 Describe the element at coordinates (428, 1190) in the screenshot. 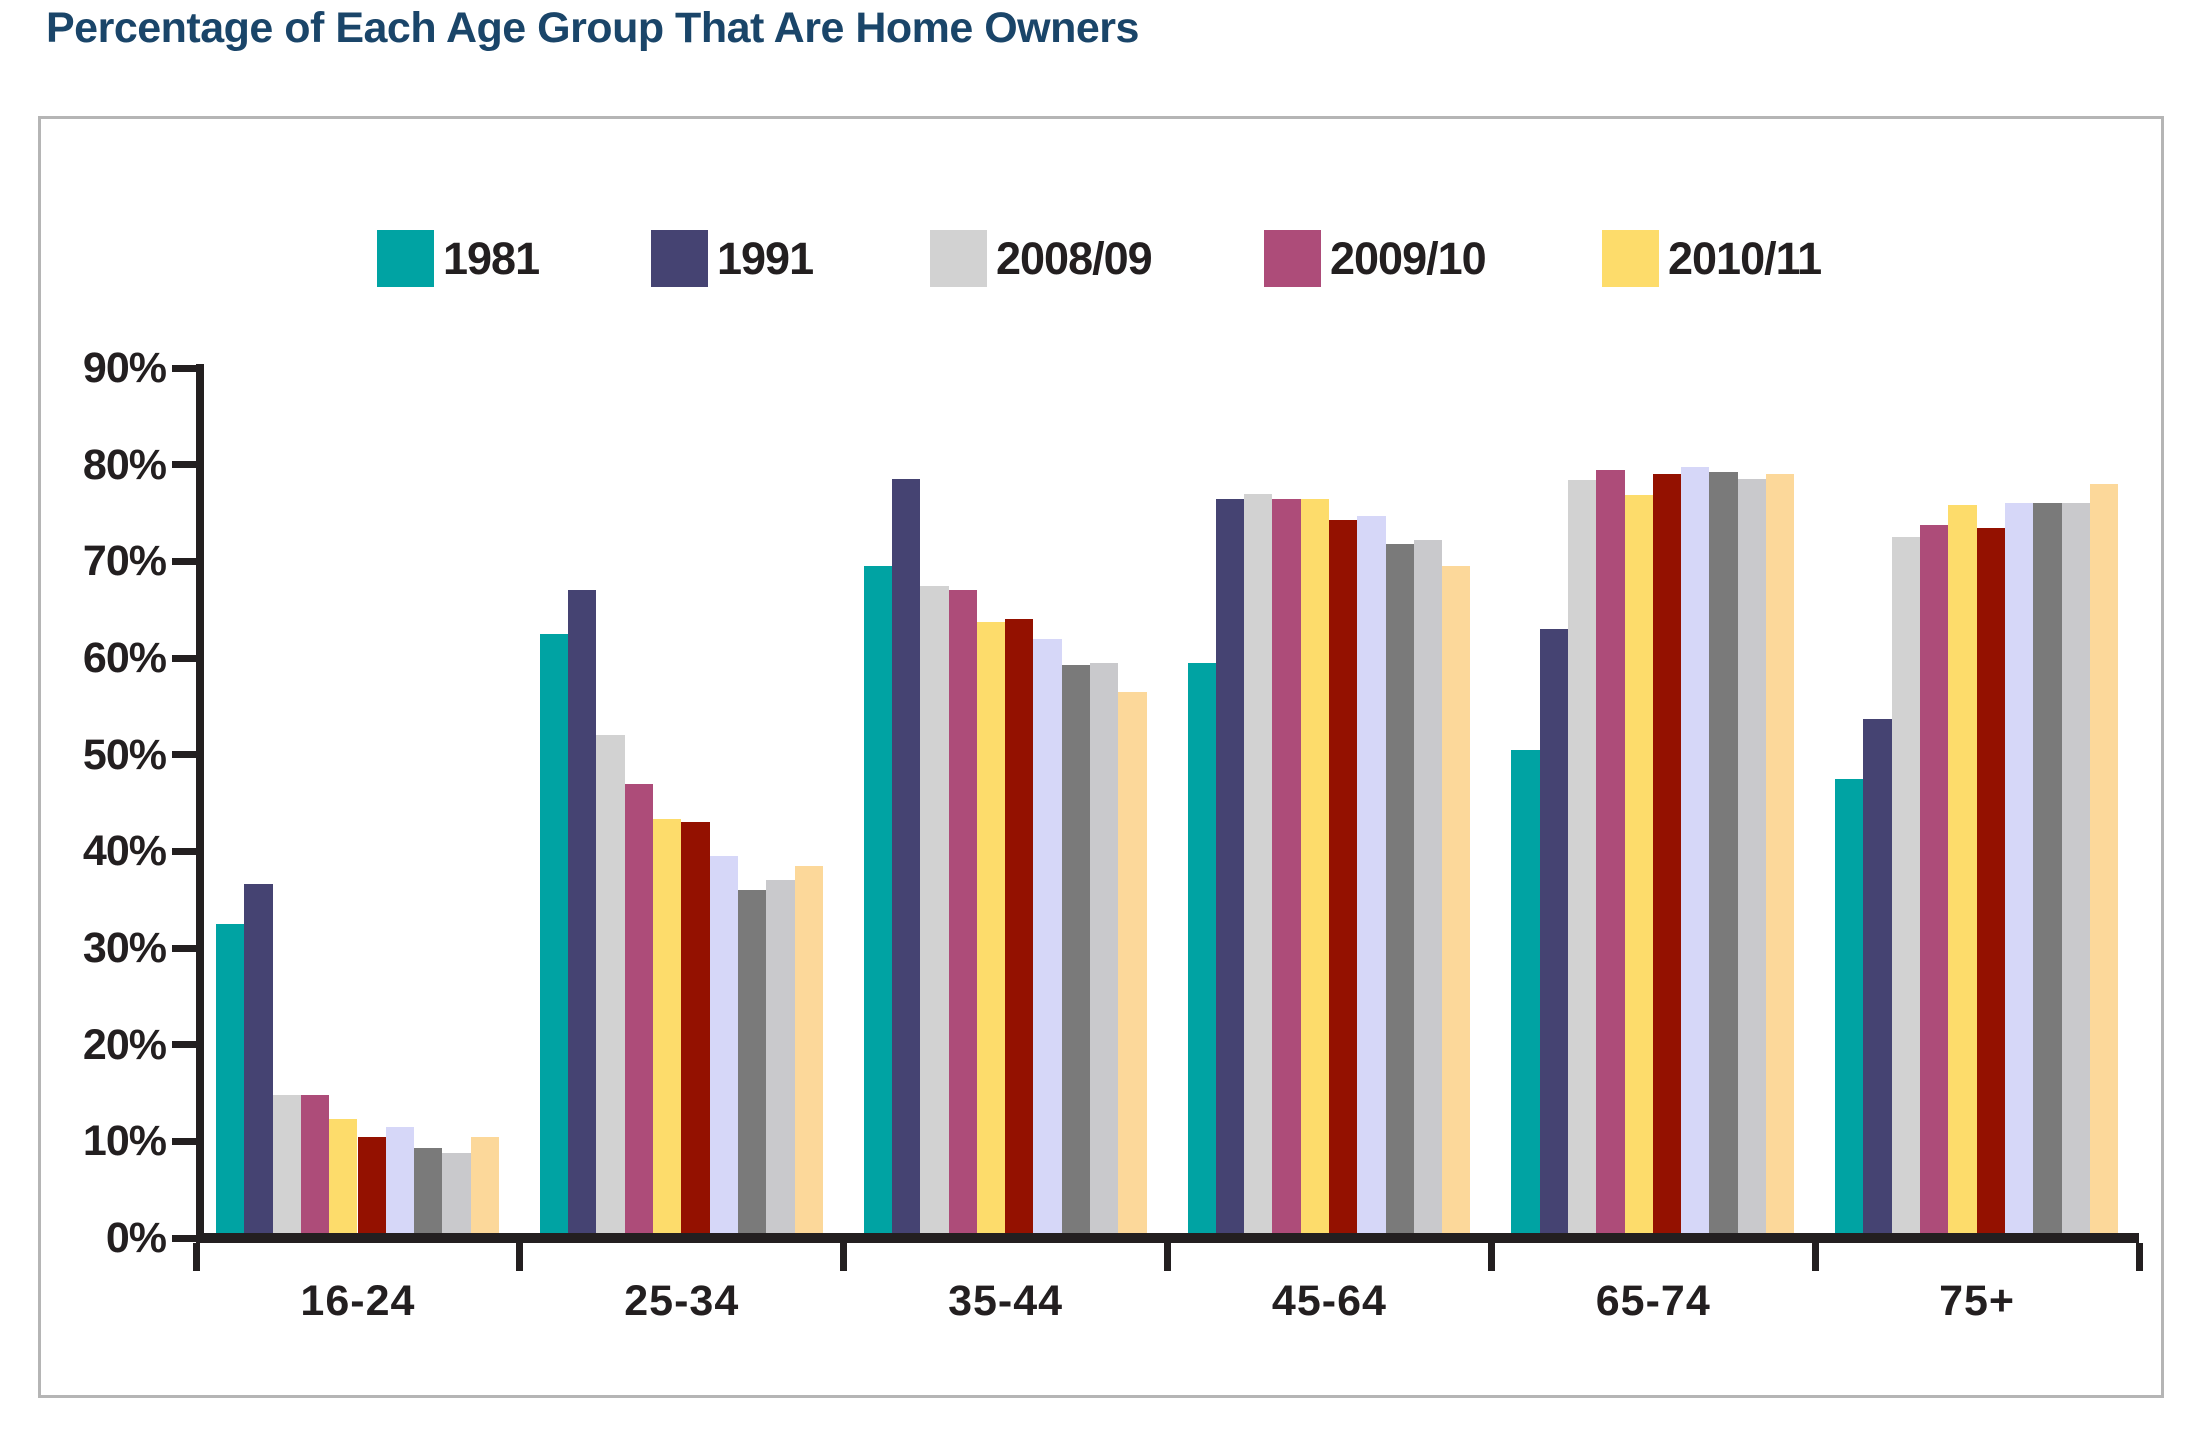

I see `bar-16-24-s8` at that location.